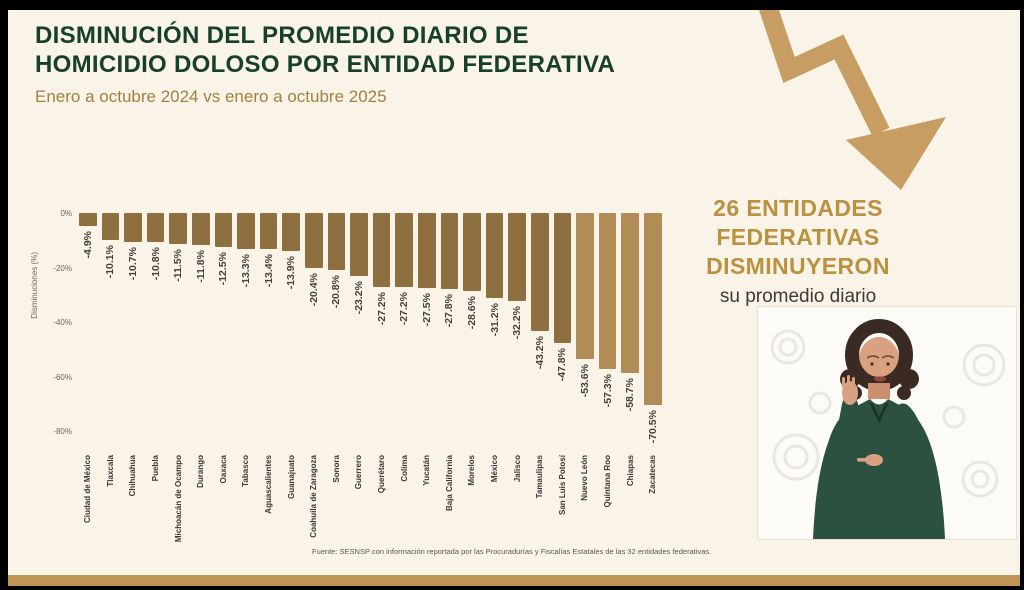 The height and width of the screenshot is (590, 1024). Describe the element at coordinates (404, 468) in the screenshot. I see `state-label: Colima` at that location.